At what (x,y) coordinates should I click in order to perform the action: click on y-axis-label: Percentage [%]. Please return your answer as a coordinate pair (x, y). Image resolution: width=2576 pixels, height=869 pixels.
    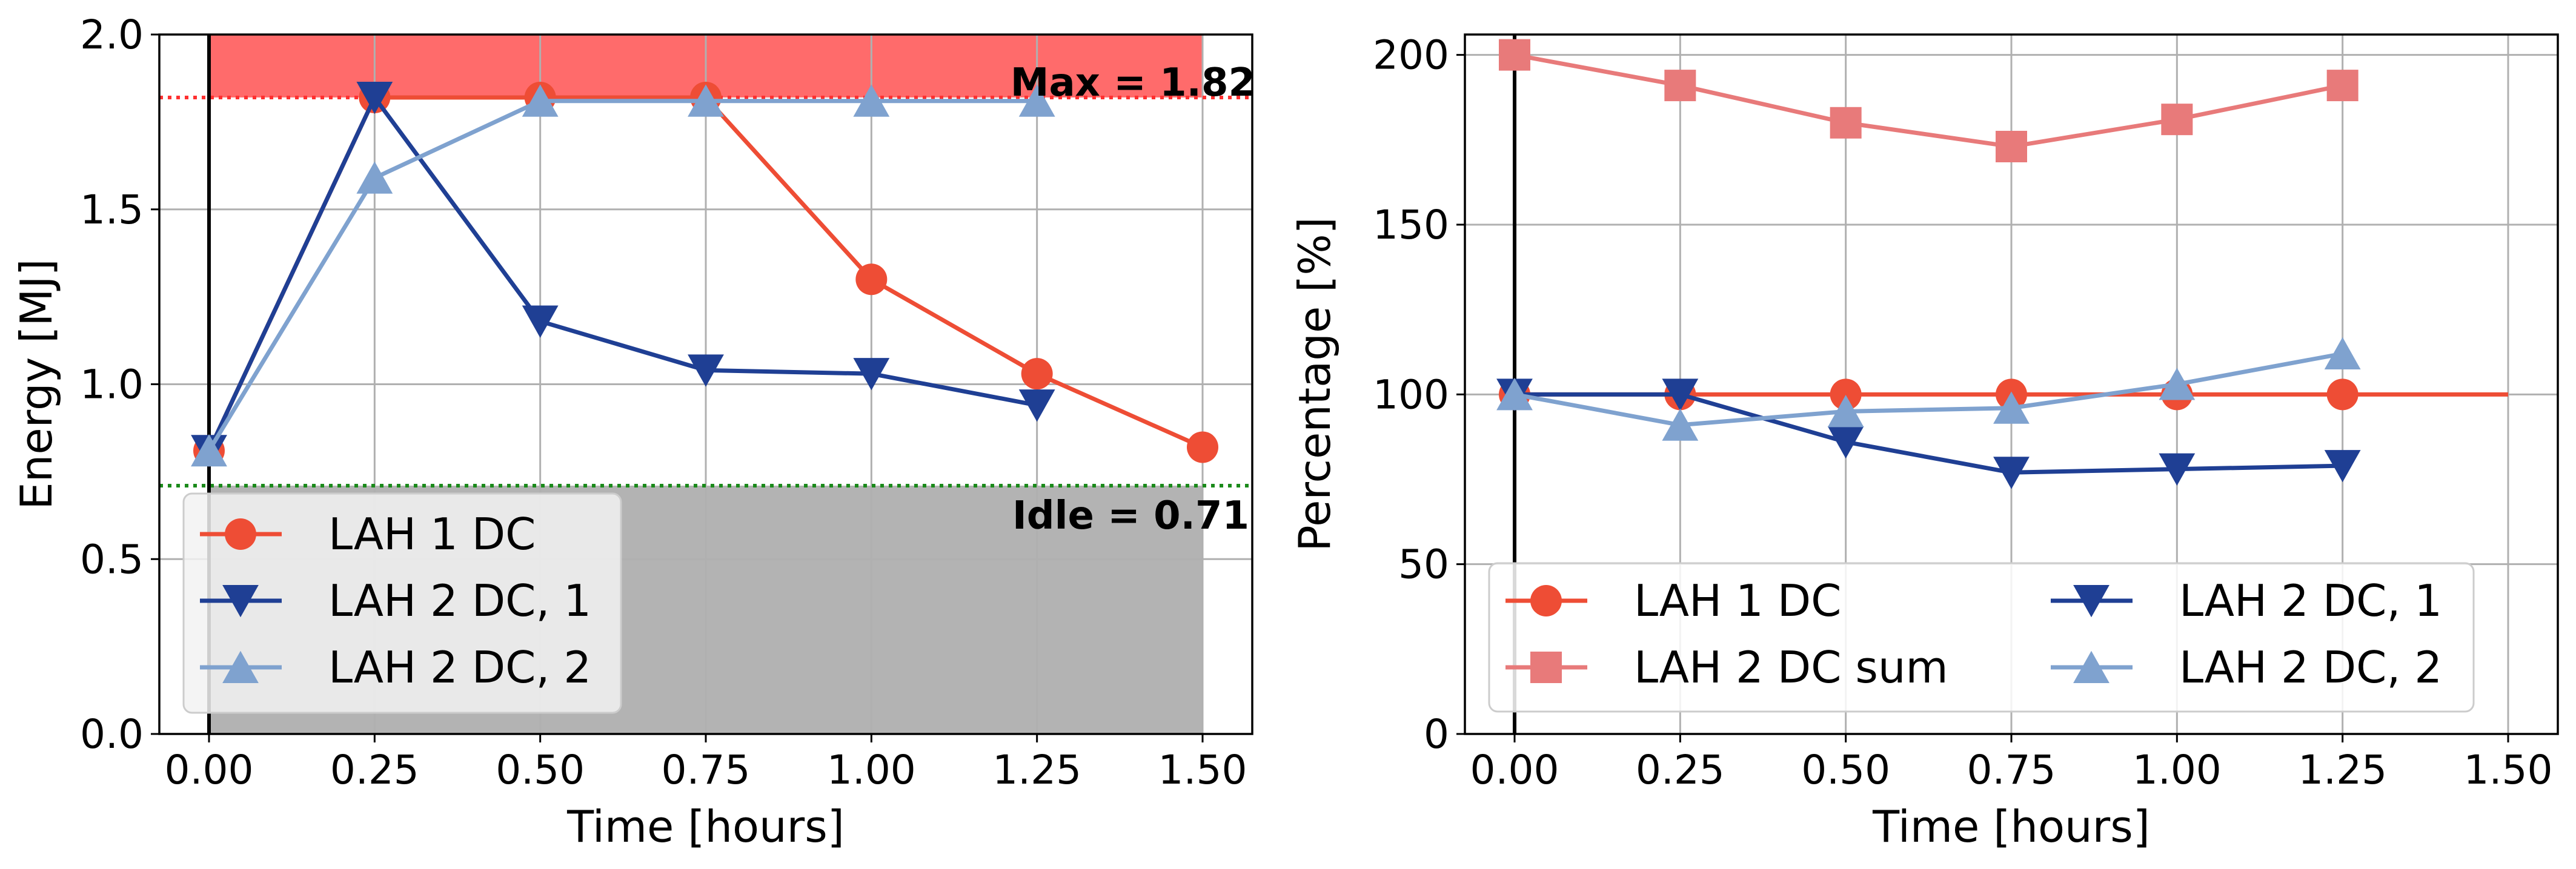
    Looking at the image, I should click on (1314, 384).